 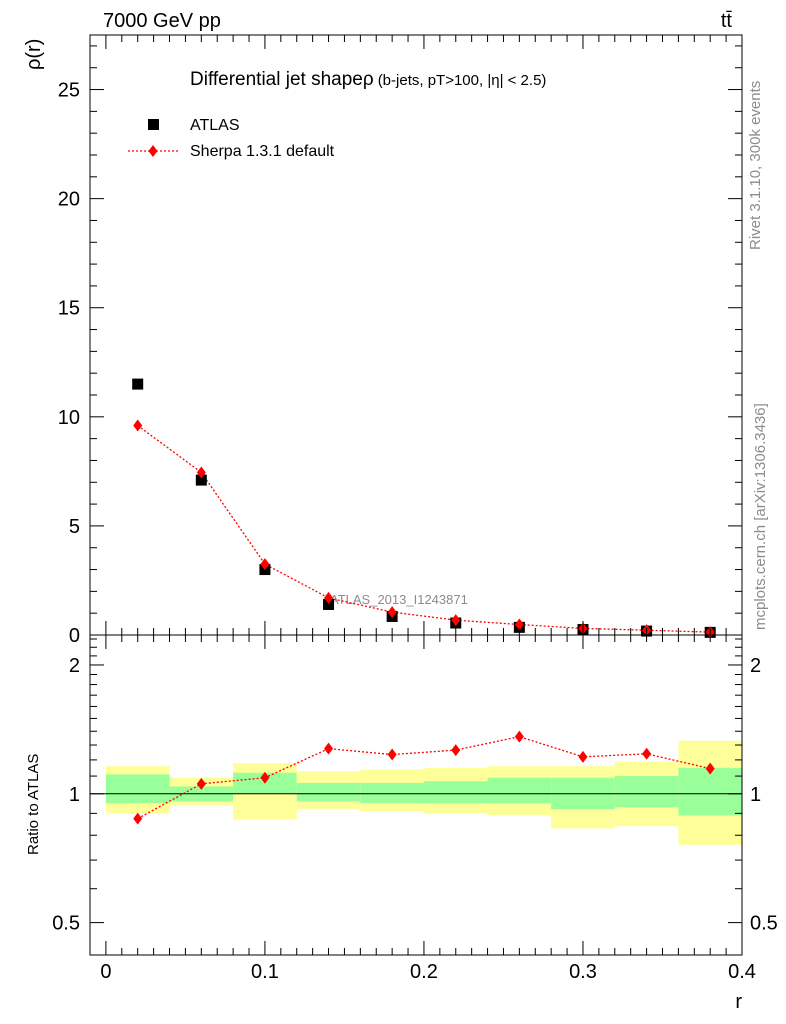 I want to click on title-text: Differential jet shapeρ, so click(x=282, y=79).